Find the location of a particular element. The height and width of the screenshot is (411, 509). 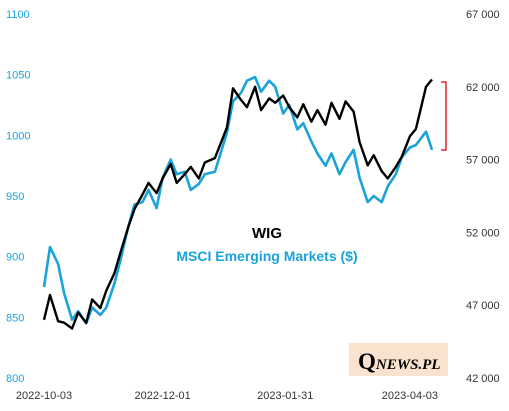

qnews-logo: QNEWS.PL is located at coordinates (398, 359).